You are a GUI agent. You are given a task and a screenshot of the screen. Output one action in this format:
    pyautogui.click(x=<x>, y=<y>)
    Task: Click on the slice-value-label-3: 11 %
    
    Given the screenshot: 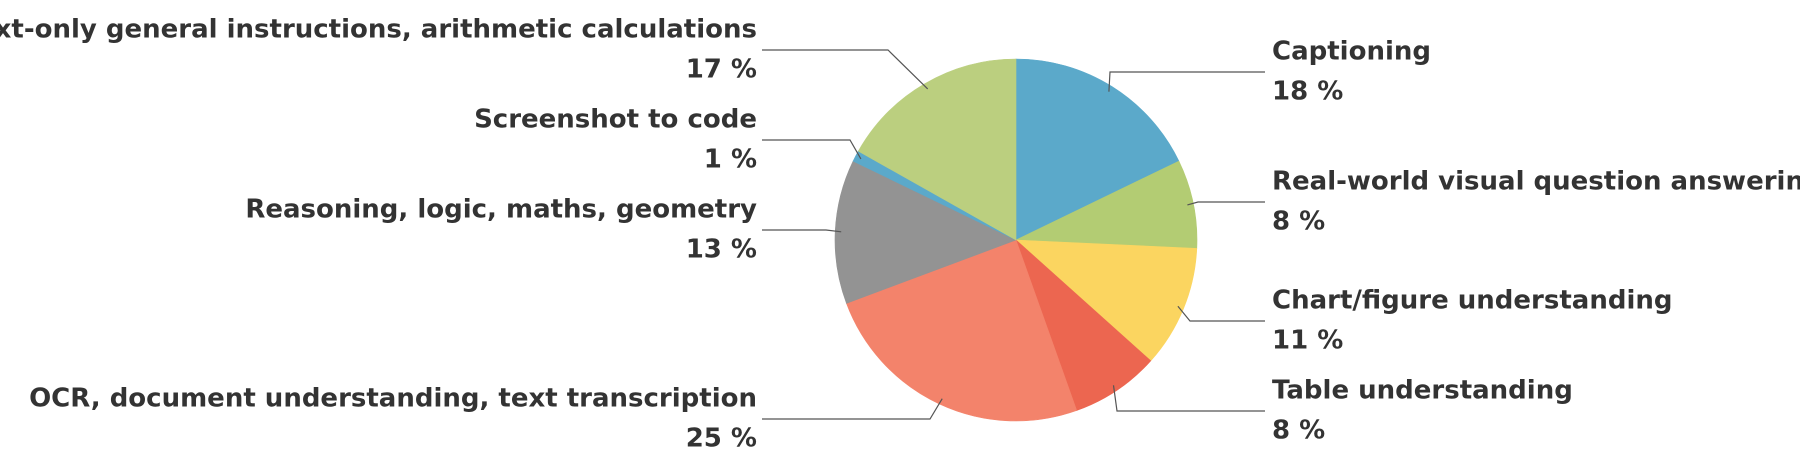 What is the action you would take?
    pyautogui.click(x=1307, y=341)
    